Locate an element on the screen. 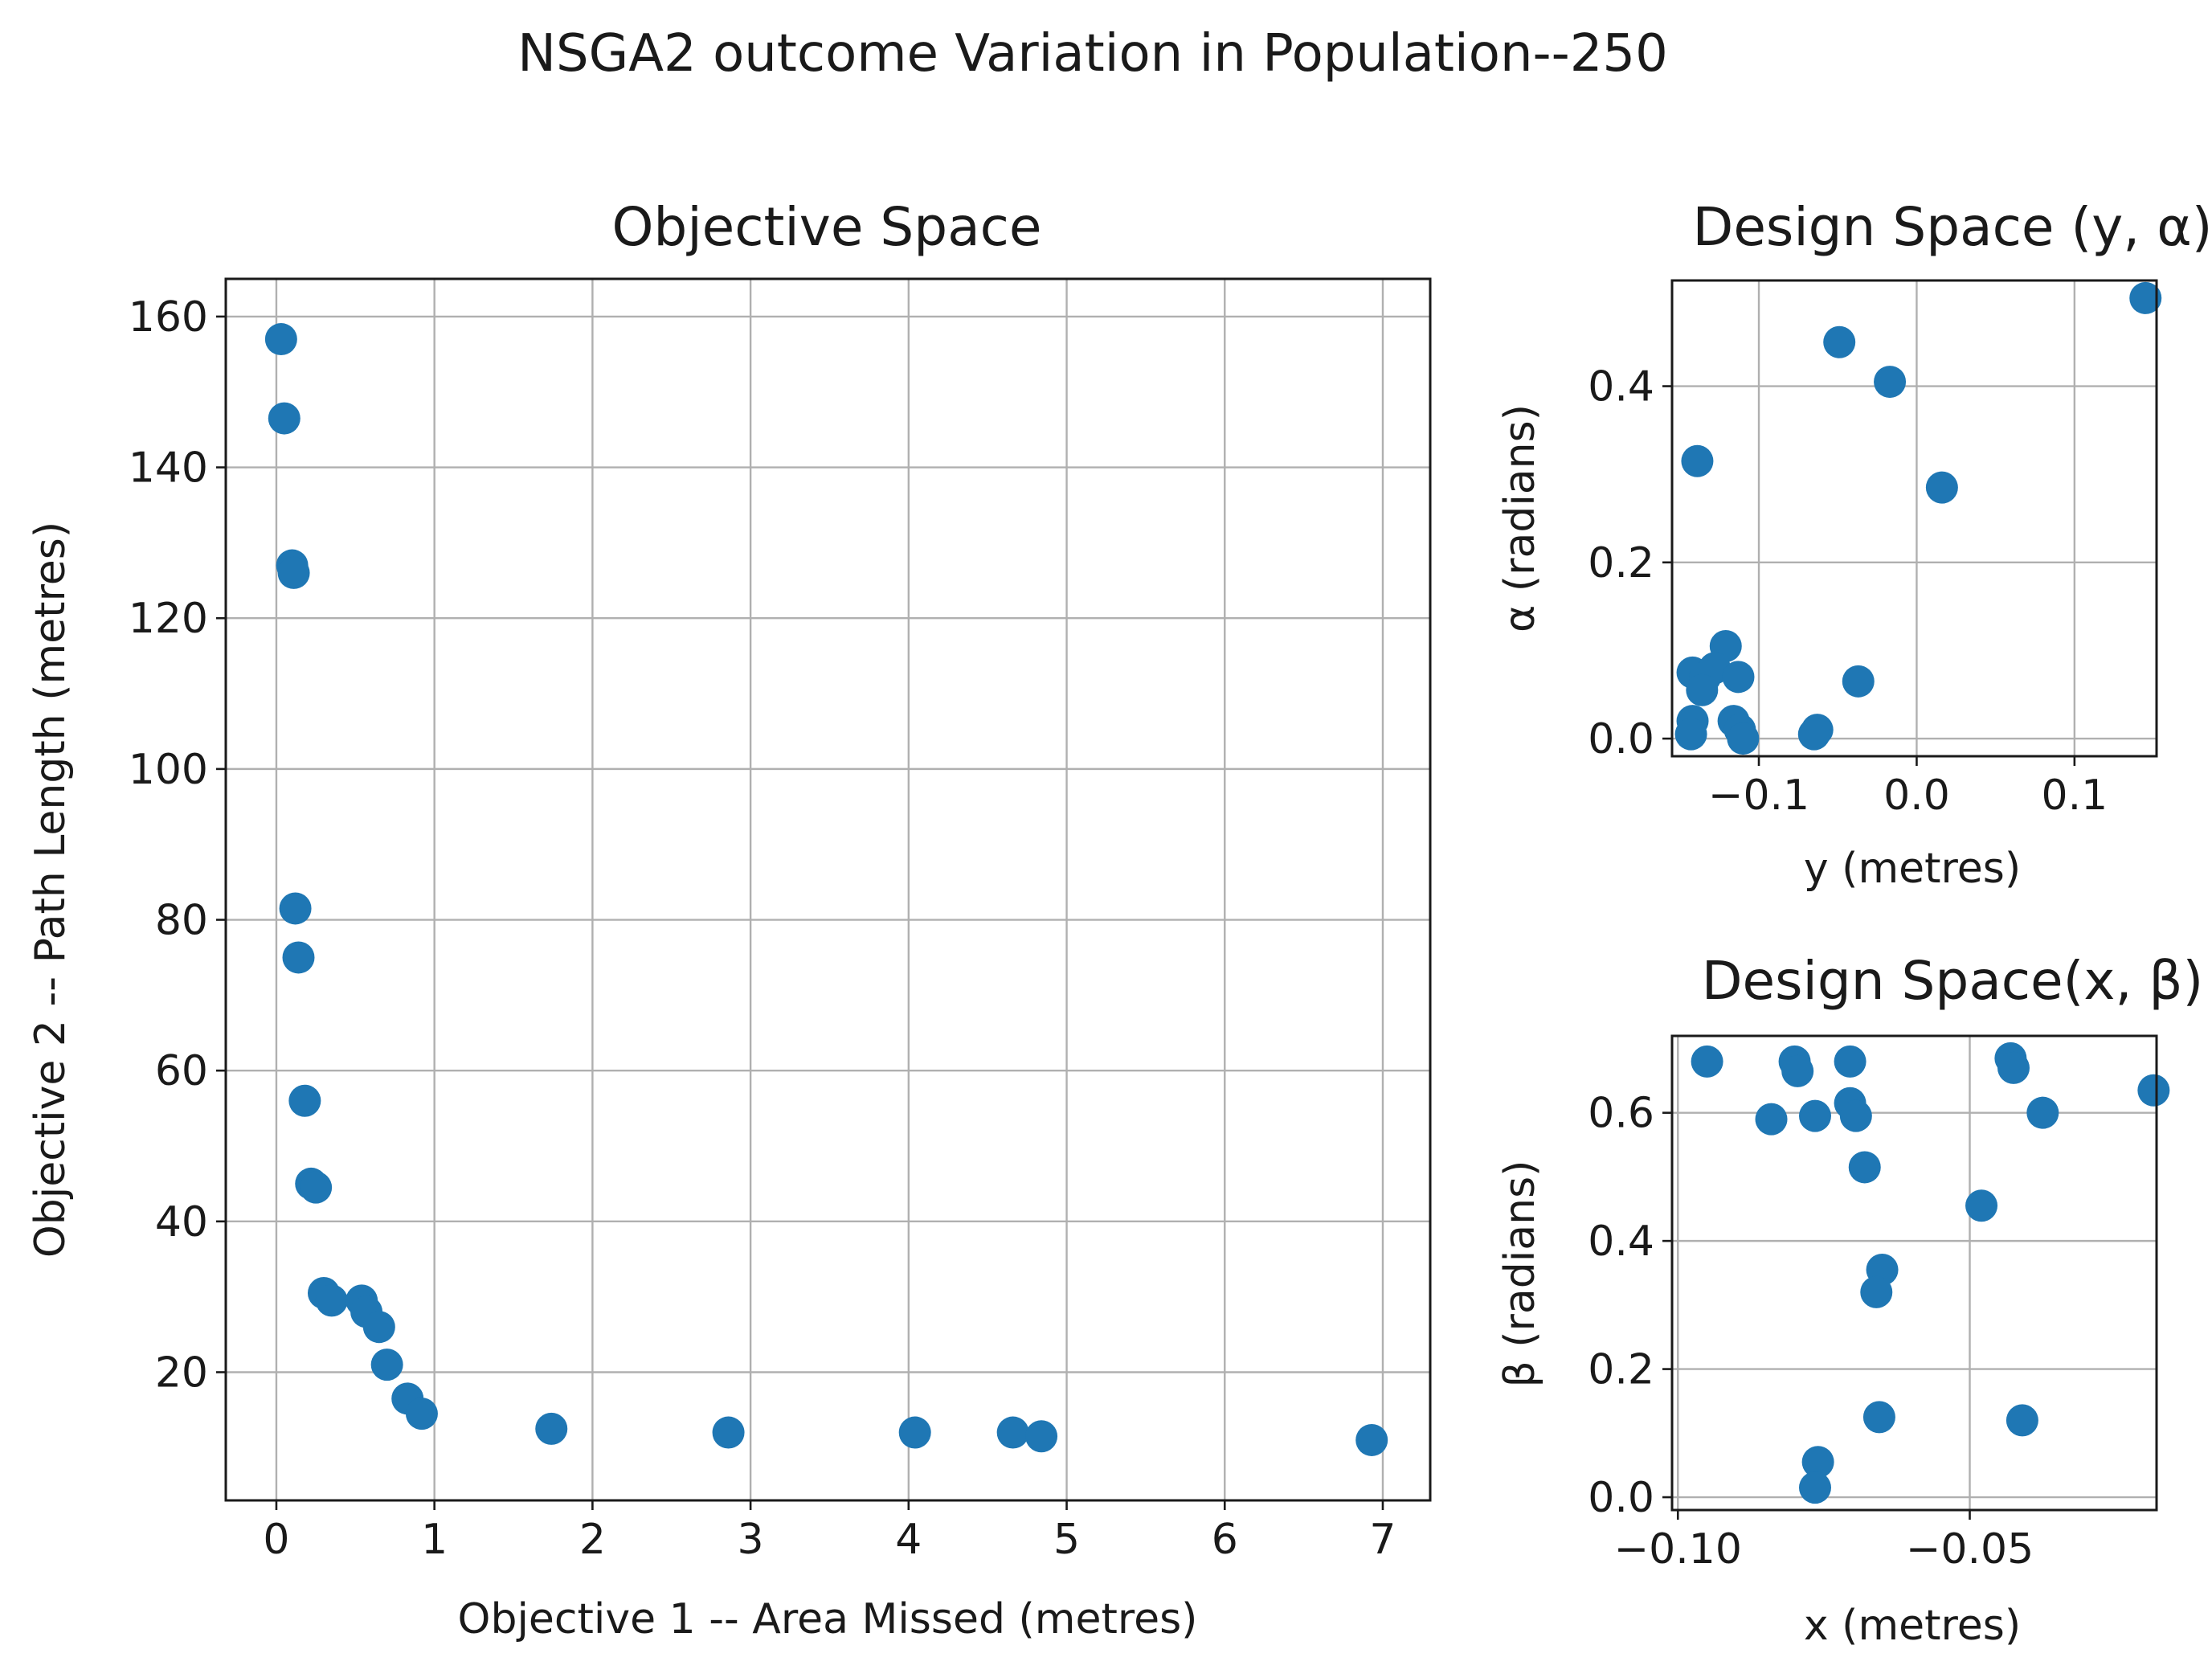 The height and width of the screenshot is (1678, 2212). objective-space-ytick-label: 20 is located at coordinates (182, 1373).